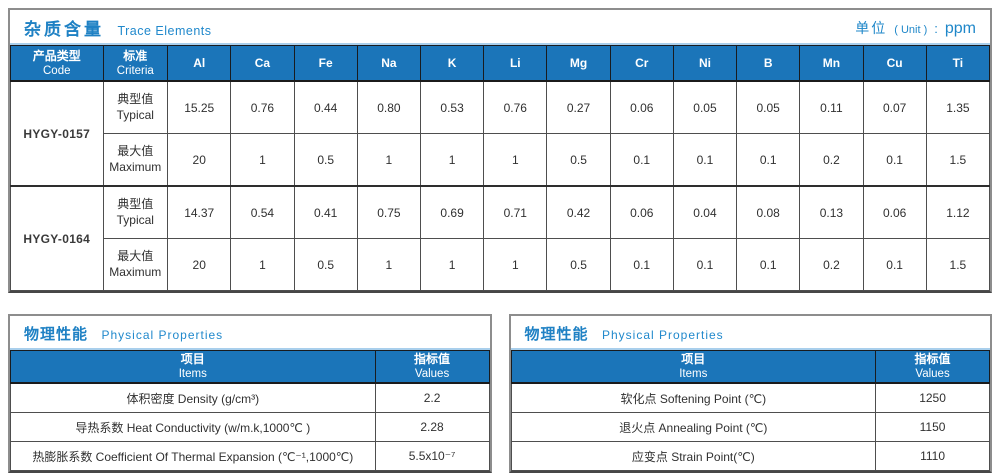 The height and width of the screenshot is (473, 1000). I want to click on element-column-header-na: Na, so click(388, 63).